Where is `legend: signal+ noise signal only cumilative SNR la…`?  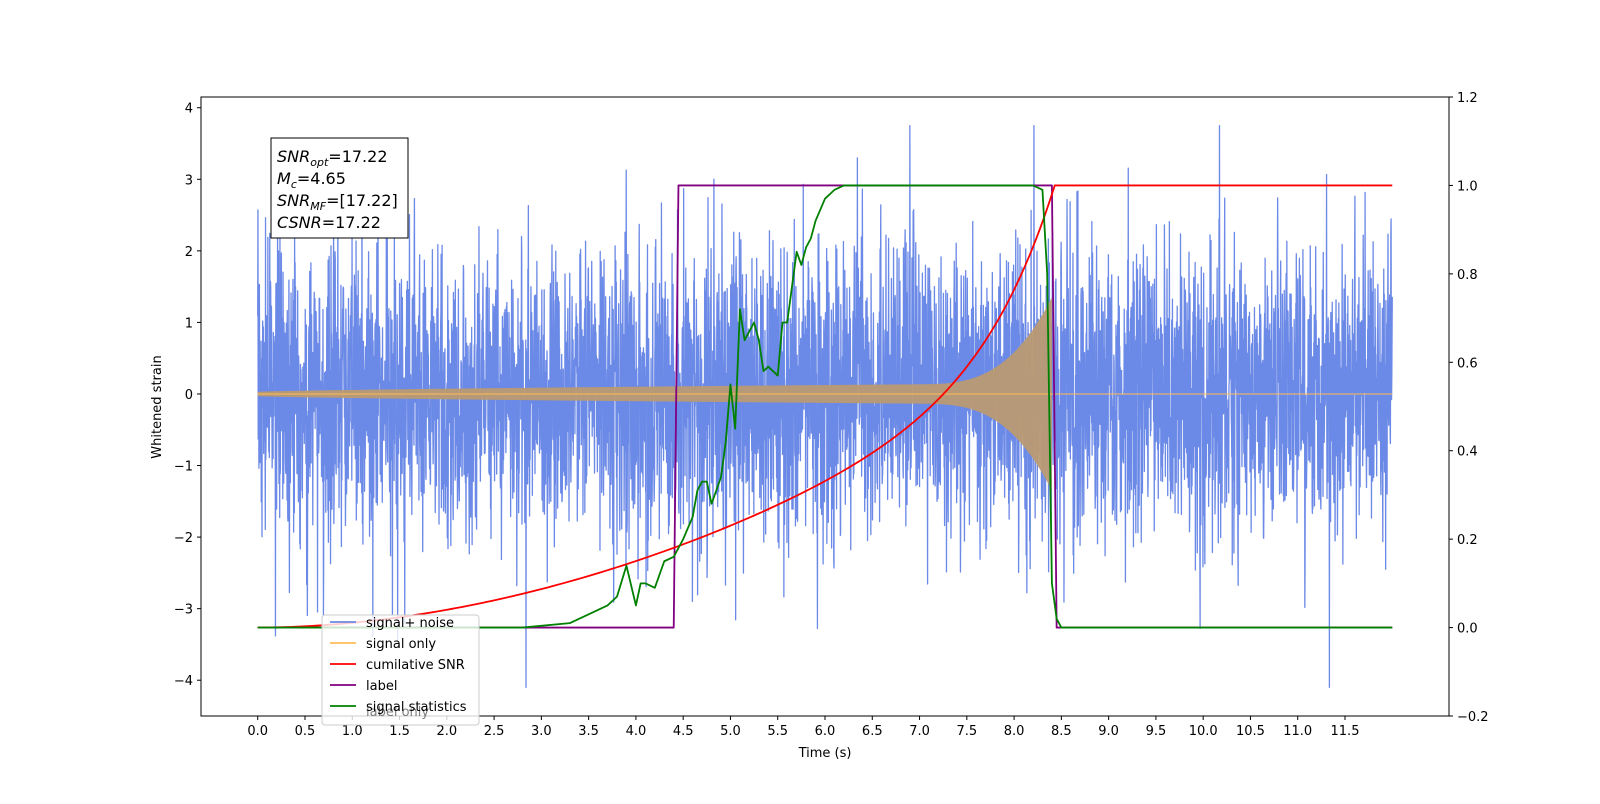 legend: signal+ noise signal only cumilative SNR la… is located at coordinates (400, 670).